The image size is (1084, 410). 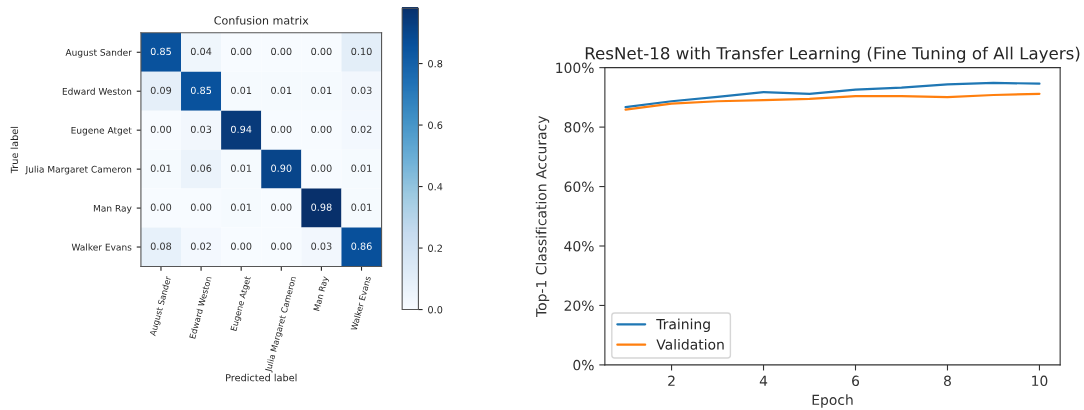 I want to click on x-tick-label: 4, so click(x=763, y=380).